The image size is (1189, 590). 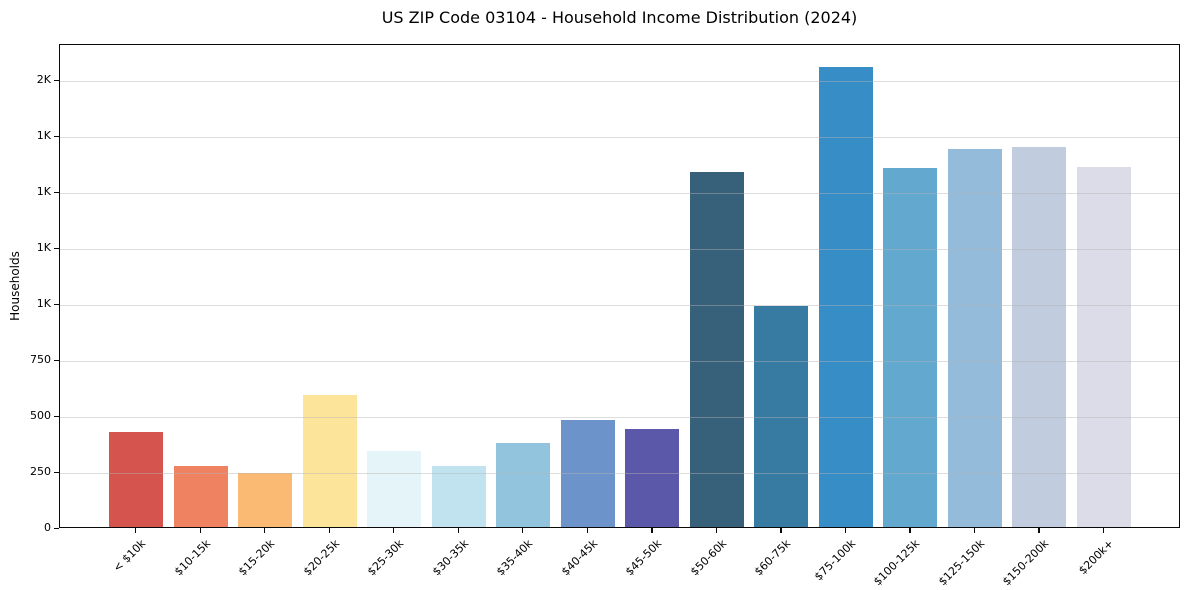 What do you see at coordinates (450, 558) in the screenshot?
I see `x-tick-label: $30-35k` at bounding box center [450, 558].